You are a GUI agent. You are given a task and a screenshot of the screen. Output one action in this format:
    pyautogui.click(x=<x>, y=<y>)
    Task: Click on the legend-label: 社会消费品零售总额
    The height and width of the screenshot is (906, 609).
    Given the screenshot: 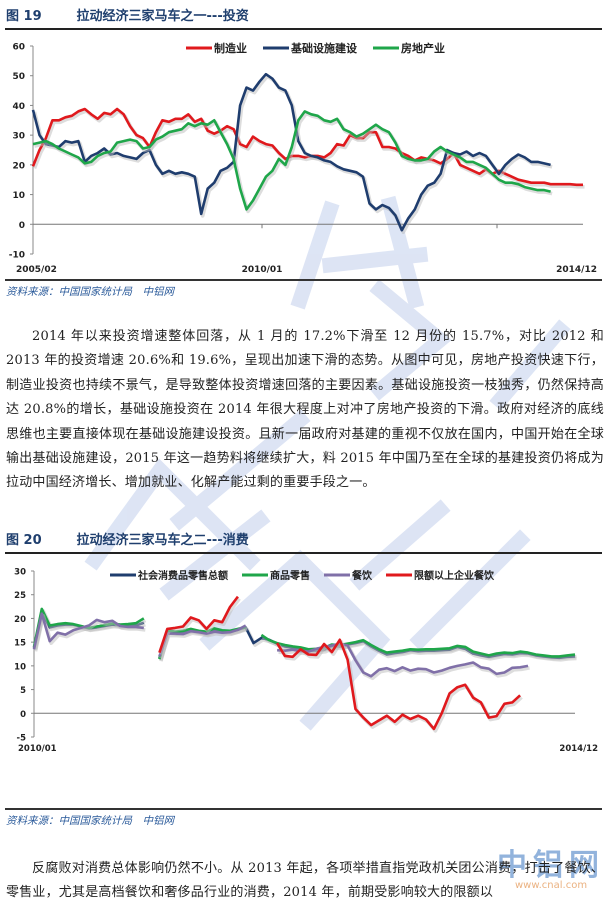 What is the action you would take?
    pyautogui.click(x=182, y=575)
    